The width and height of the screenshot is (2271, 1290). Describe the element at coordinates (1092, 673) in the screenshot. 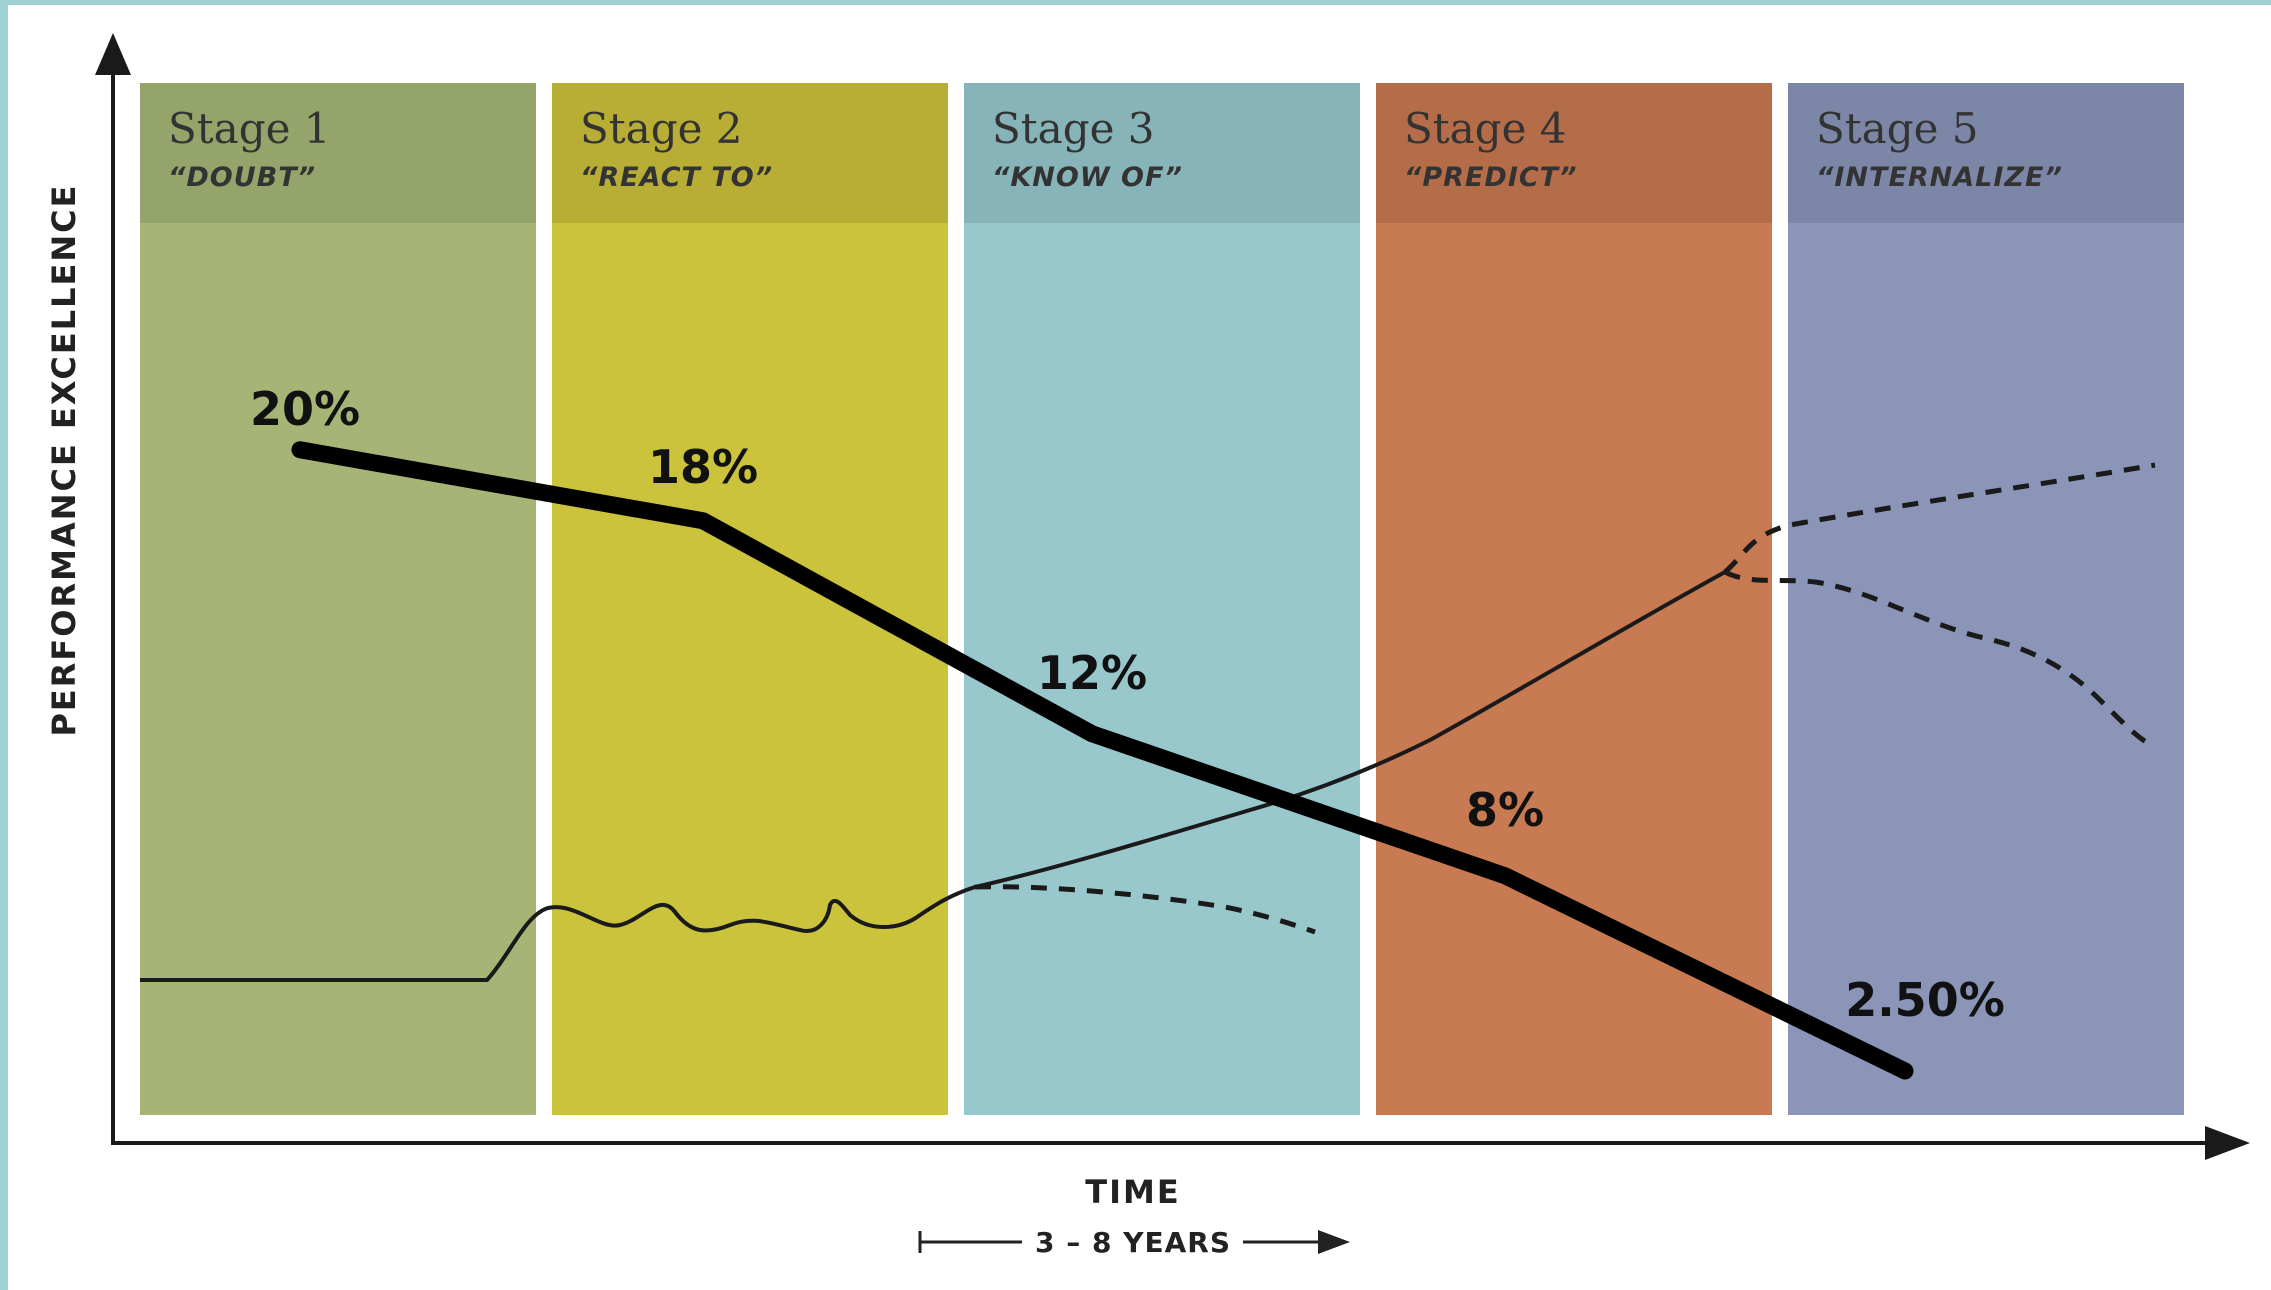

I see `data-label: 12%` at that location.